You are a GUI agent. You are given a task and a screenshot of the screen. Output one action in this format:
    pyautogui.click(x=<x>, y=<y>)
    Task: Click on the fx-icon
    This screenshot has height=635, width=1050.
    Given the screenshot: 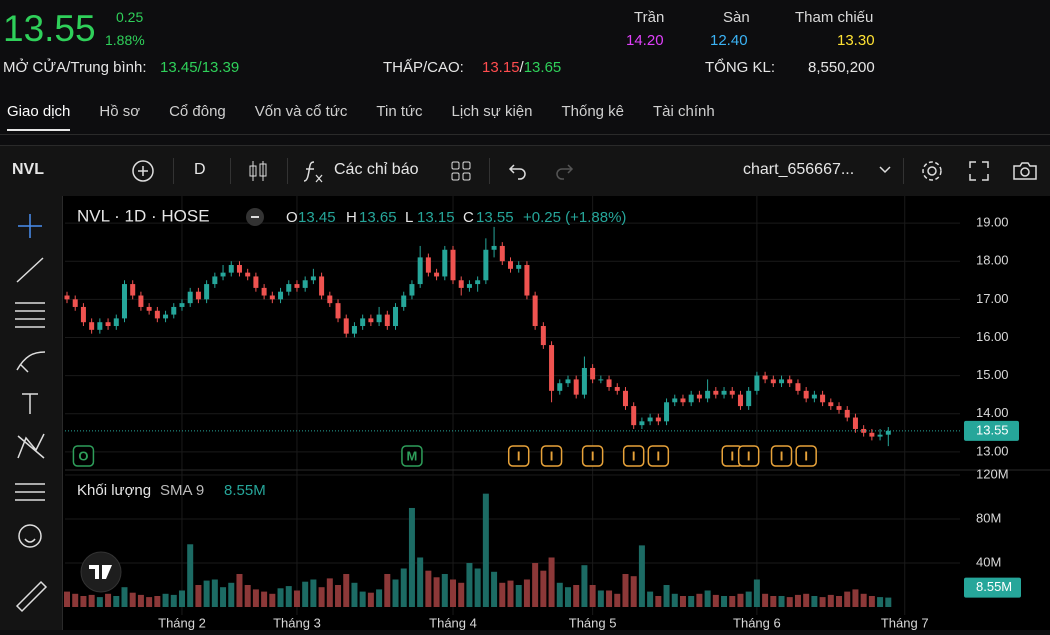 What is the action you would take?
    pyautogui.click(x=315, y=172)
    